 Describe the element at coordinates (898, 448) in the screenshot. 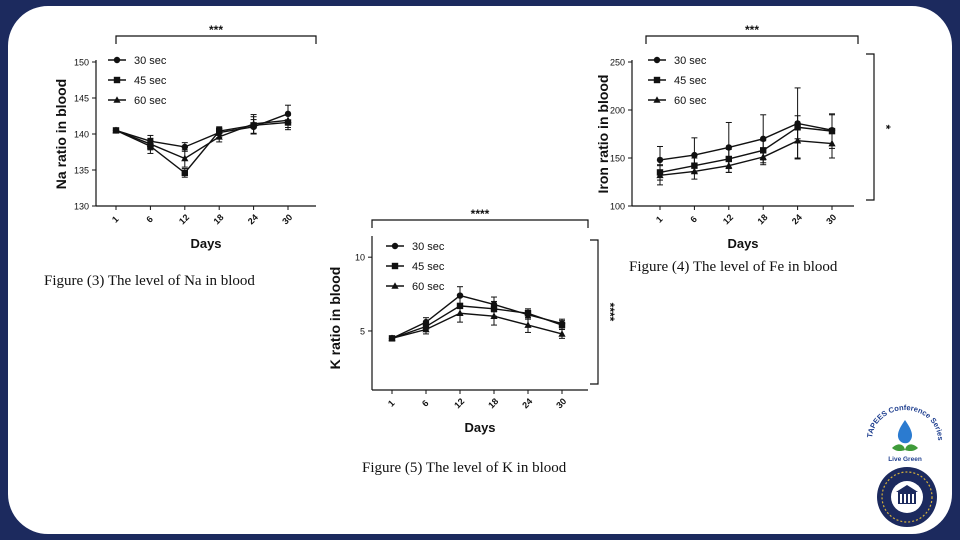

I see `leaf-icon` at that location.